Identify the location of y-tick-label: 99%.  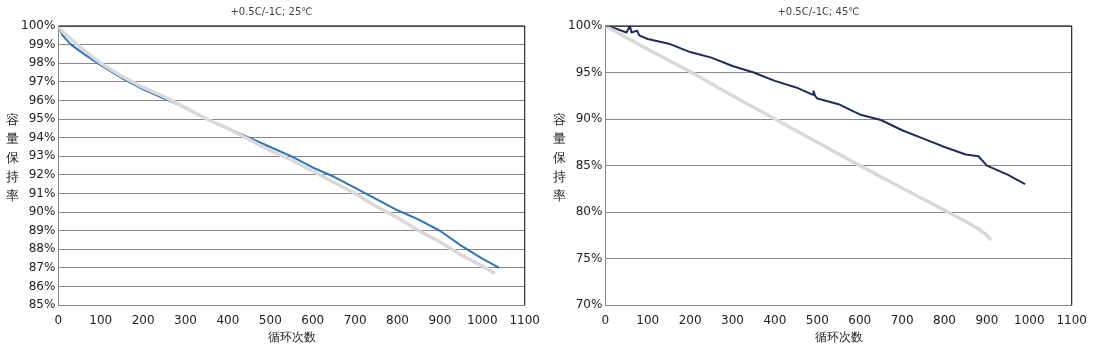
(42, 43).